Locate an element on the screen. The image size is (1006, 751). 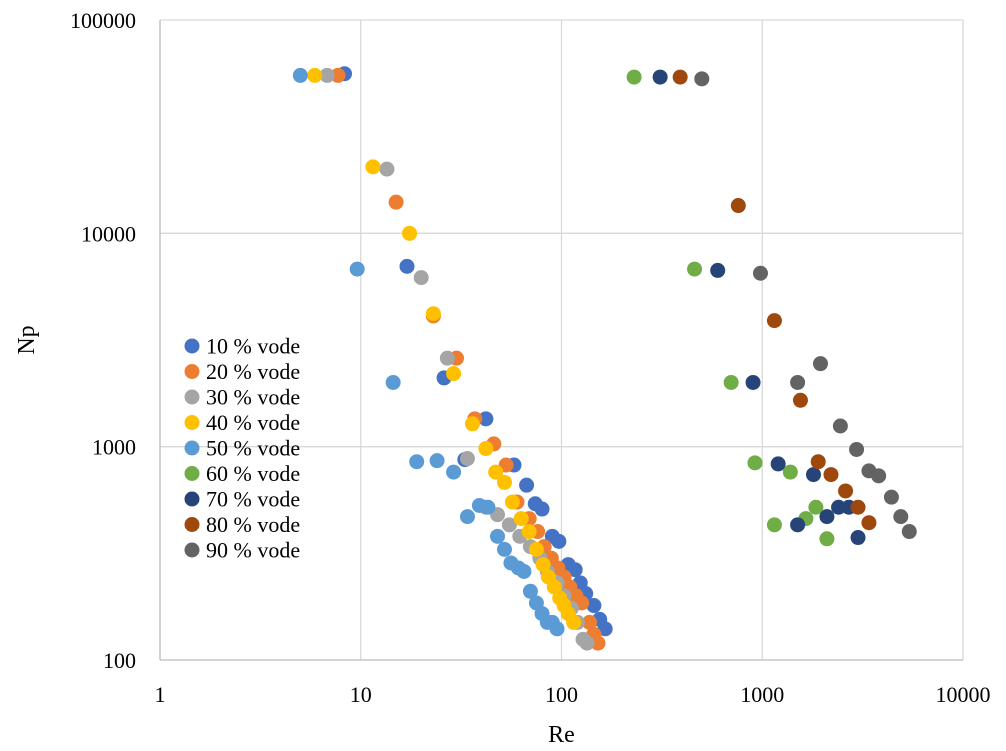
legend-label: 70 % vode is located at coordinates (253, 499).